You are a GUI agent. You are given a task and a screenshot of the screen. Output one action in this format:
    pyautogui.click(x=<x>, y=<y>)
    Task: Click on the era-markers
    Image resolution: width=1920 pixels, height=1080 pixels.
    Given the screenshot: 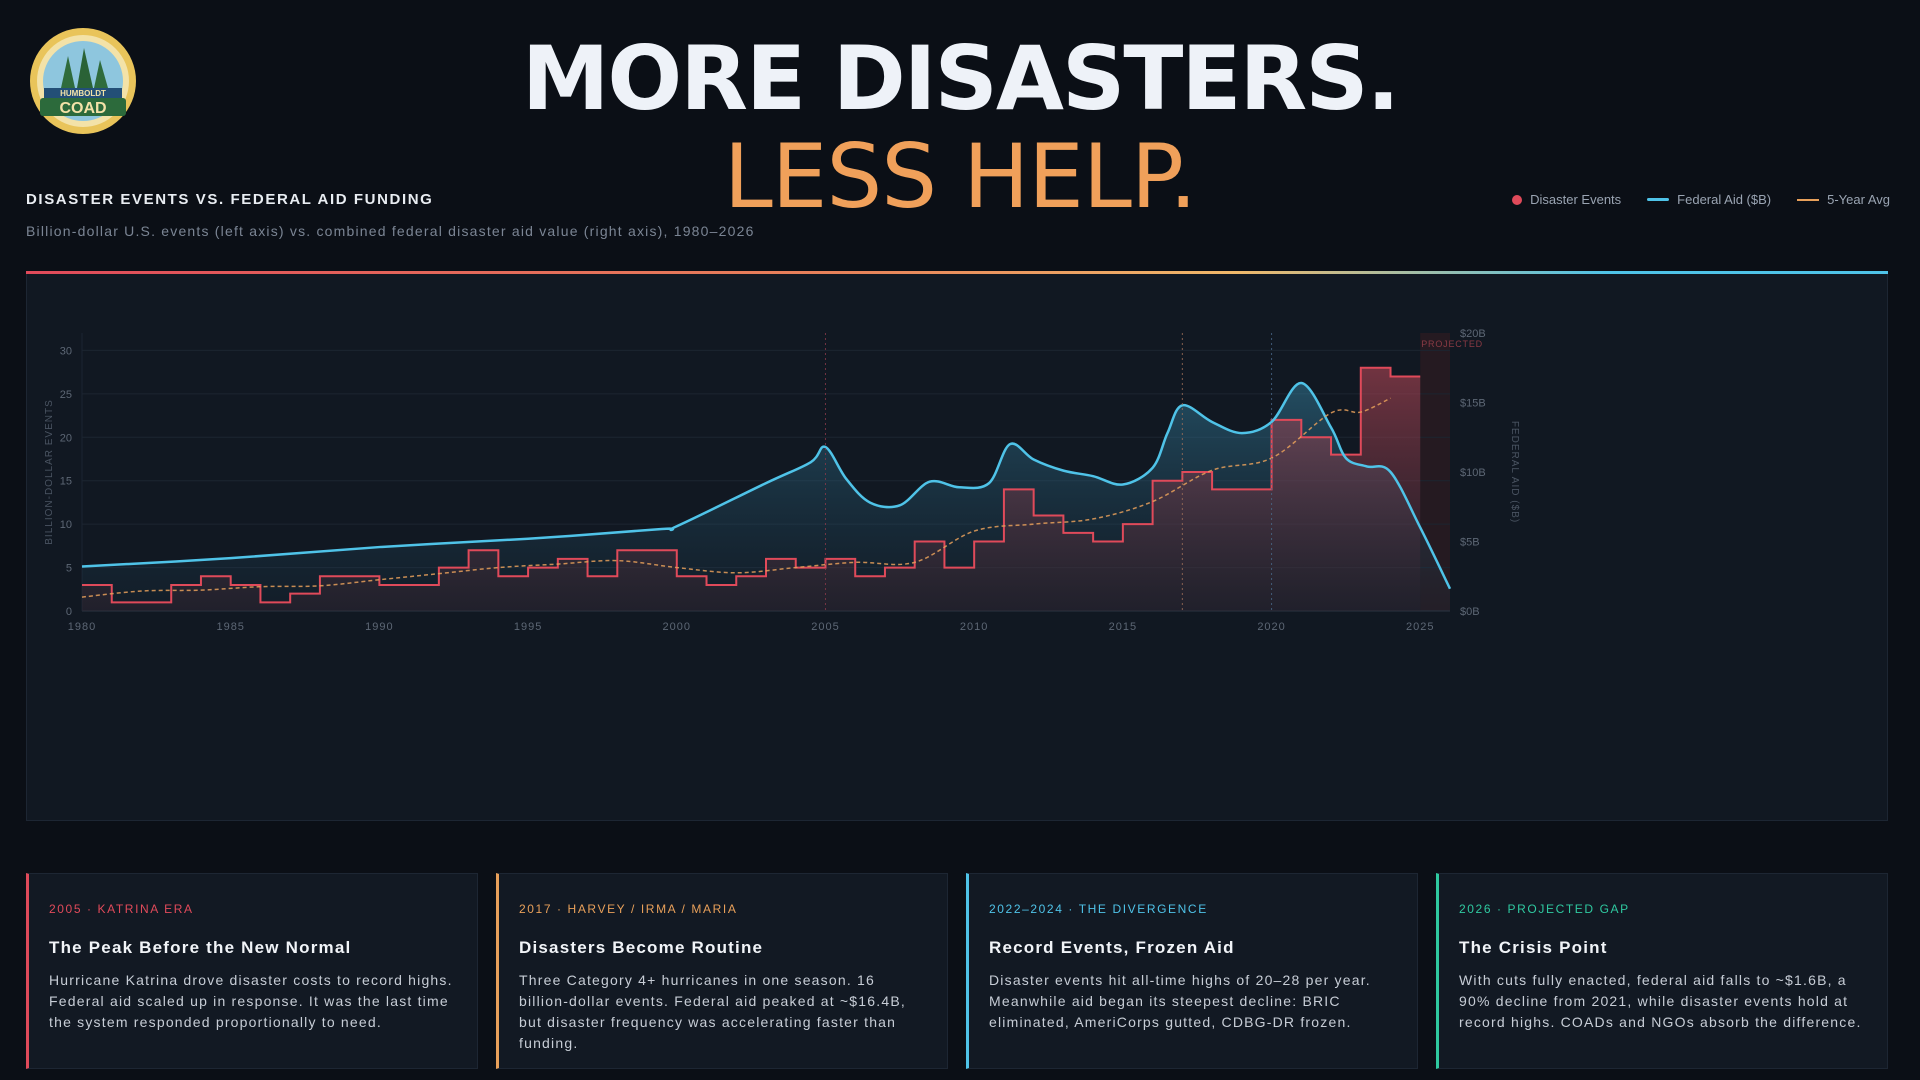 What is the action you would take?
    pyautogui.click(x=1048, y=472)
    